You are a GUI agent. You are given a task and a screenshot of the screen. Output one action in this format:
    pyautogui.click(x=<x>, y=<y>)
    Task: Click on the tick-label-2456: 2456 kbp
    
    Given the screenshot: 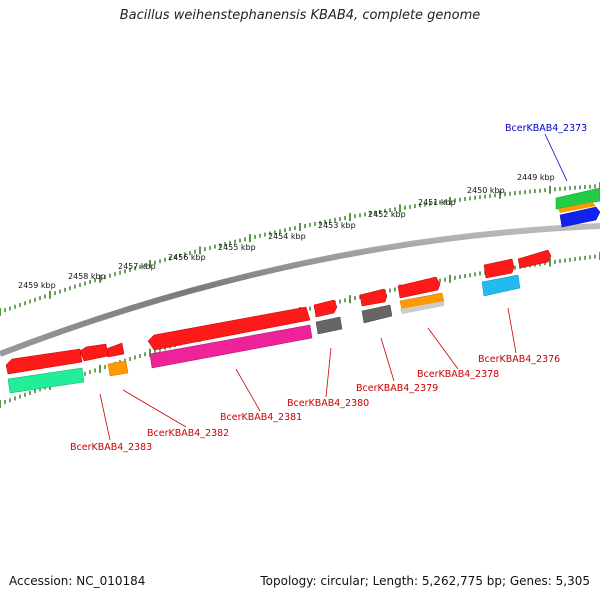 What is the action you would take?
    pyautogui.click(x=187, y=257)
    